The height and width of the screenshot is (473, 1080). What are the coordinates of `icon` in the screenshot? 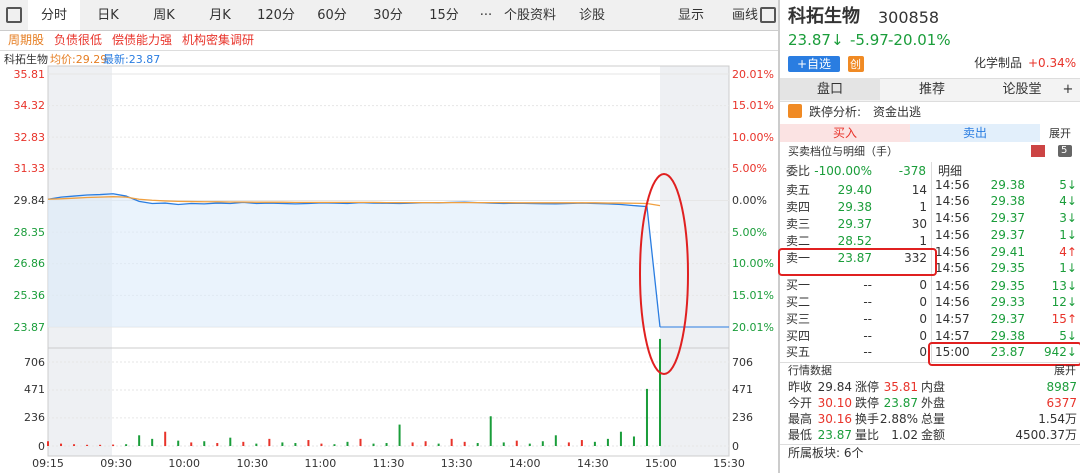 It's located at (14, 15).